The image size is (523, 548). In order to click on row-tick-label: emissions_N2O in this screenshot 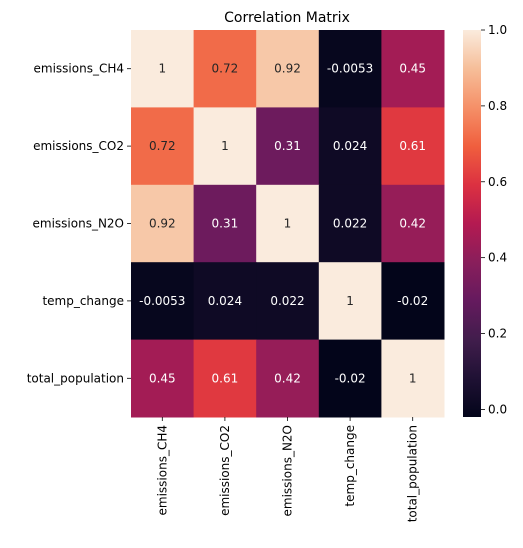, I will do `click(79, 224)`.